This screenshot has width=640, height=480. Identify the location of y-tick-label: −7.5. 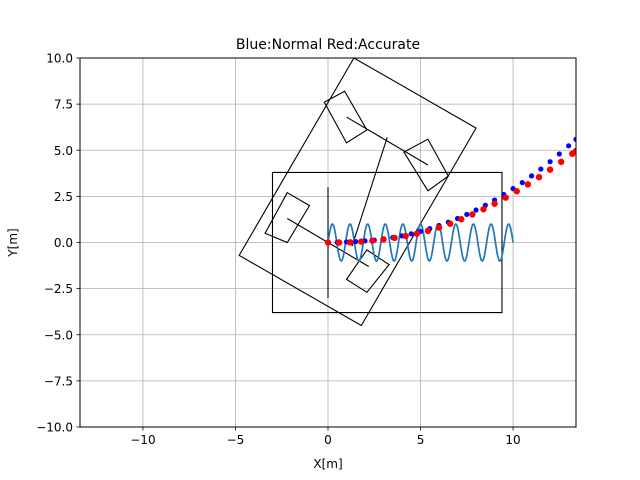
(58, 381).